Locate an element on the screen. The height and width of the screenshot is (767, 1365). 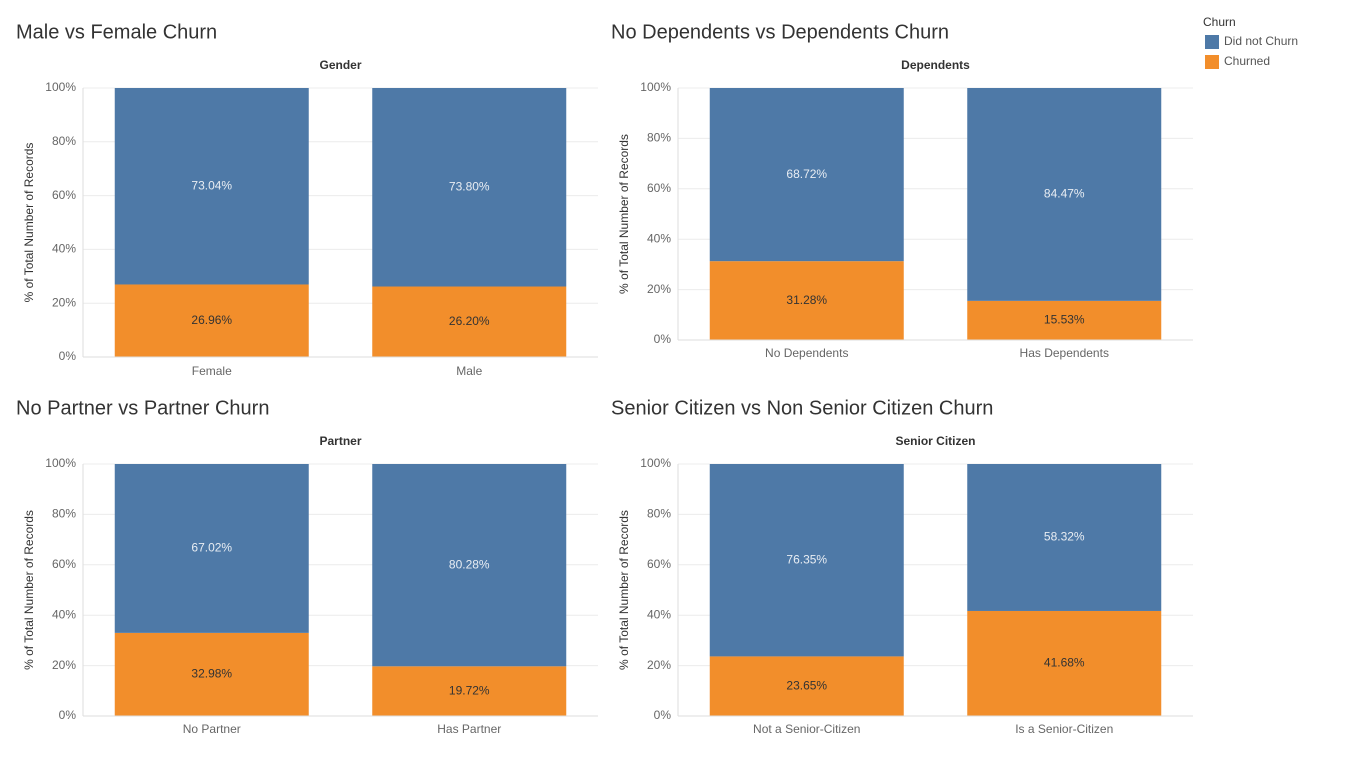
x-tick-label: Is a Senior-Citizen is located at coordinates (1064, 729).